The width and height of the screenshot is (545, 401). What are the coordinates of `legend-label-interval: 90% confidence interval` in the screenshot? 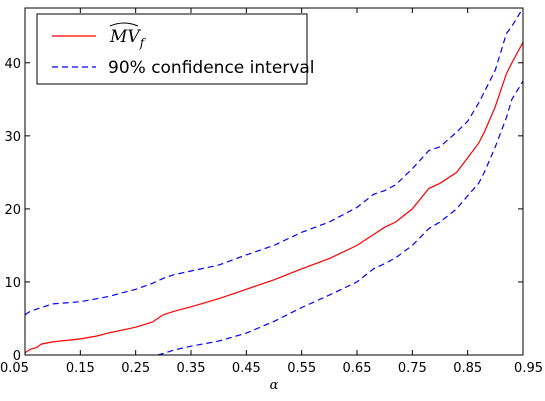 It's located at (211, 68).